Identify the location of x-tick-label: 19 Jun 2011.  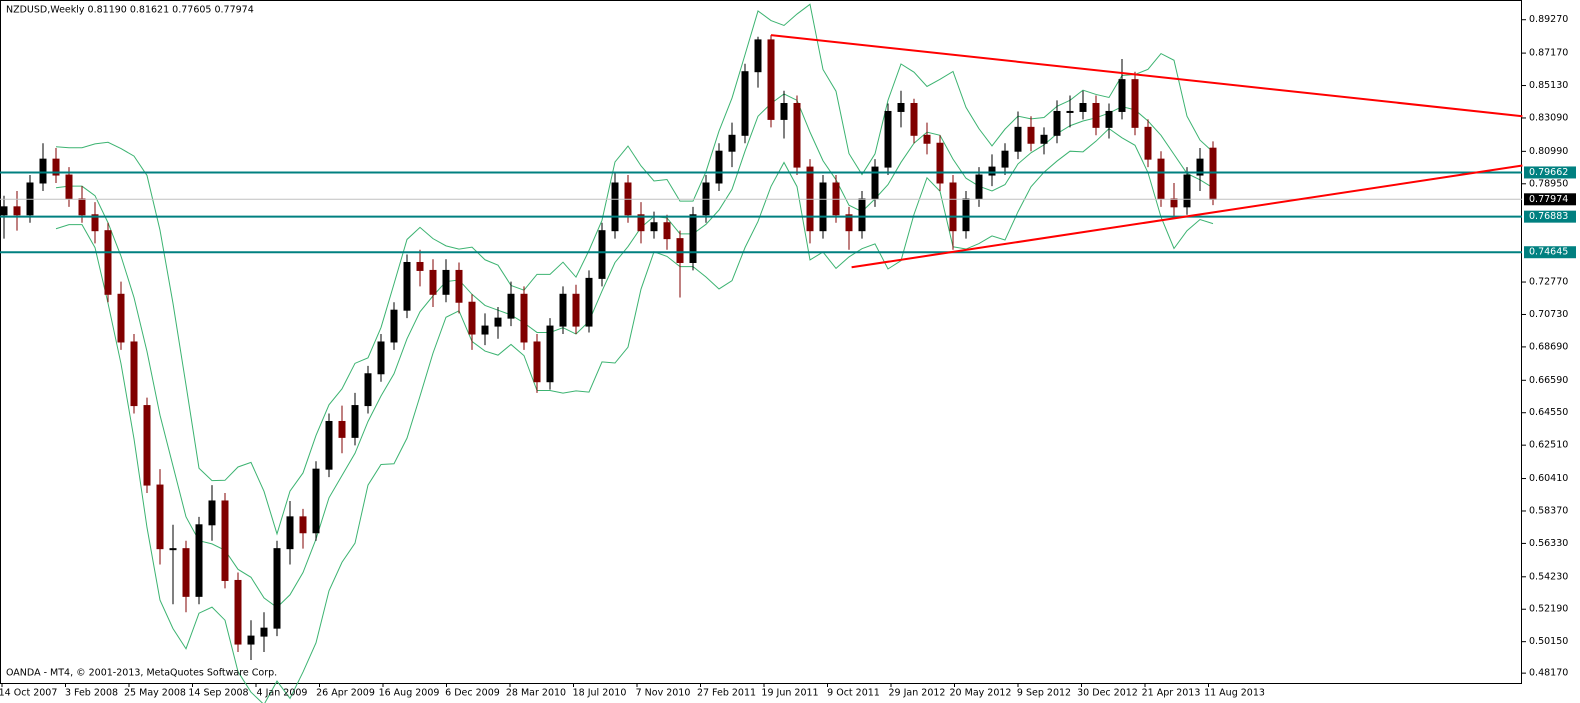
(789, 693).